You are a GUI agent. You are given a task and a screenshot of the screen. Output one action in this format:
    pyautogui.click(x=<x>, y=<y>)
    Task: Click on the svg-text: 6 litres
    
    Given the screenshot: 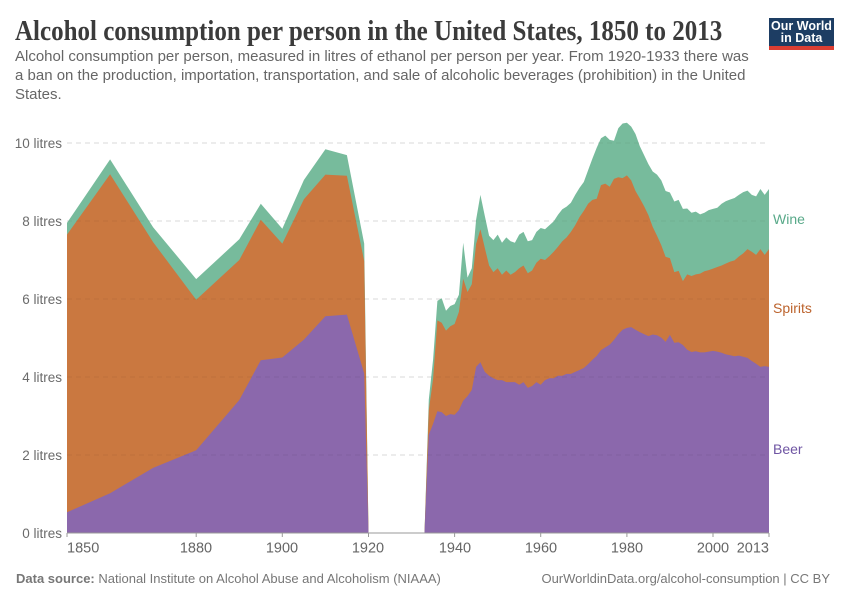 What is the action you would take?
    pyautogui.click(x=42, y=299)
    